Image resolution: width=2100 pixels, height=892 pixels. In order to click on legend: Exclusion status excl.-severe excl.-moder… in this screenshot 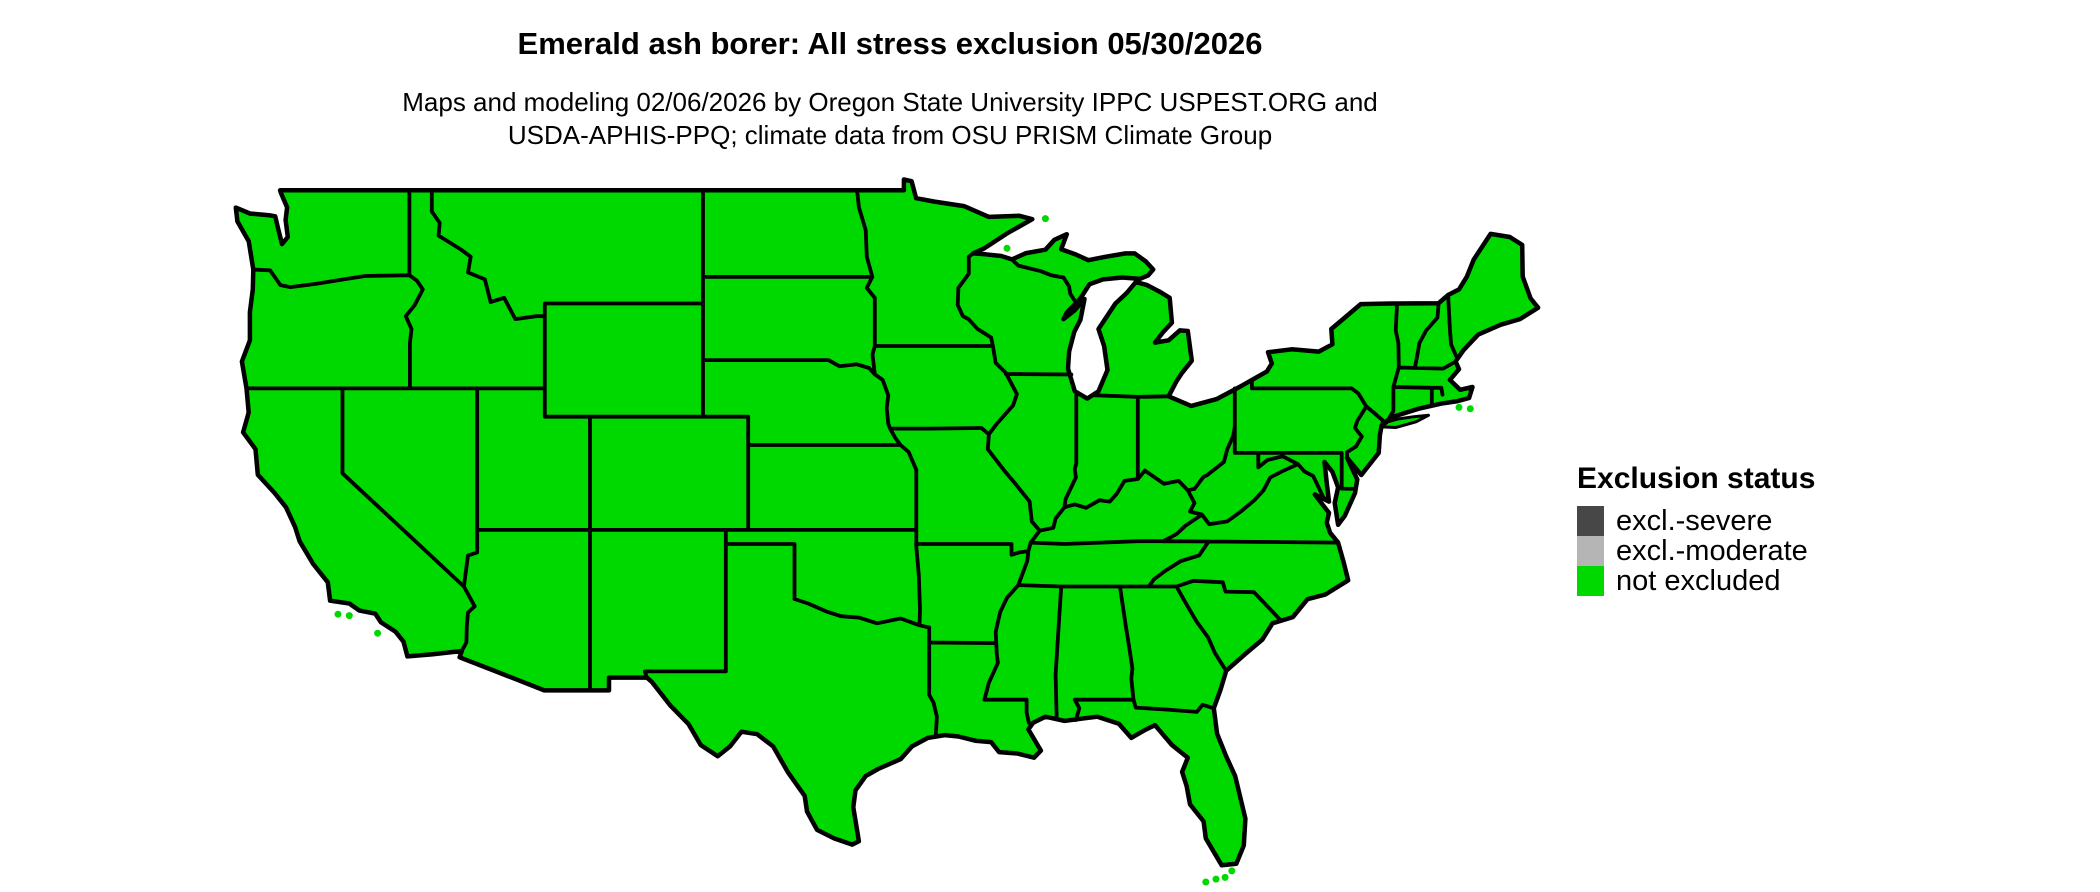, I will do `click(1696, 529)`.